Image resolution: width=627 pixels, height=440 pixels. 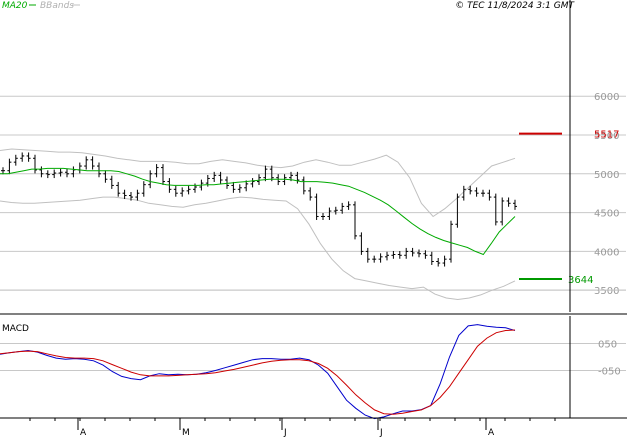 I want to click on macd-tick-label: -050, so click(x=609, y=372).